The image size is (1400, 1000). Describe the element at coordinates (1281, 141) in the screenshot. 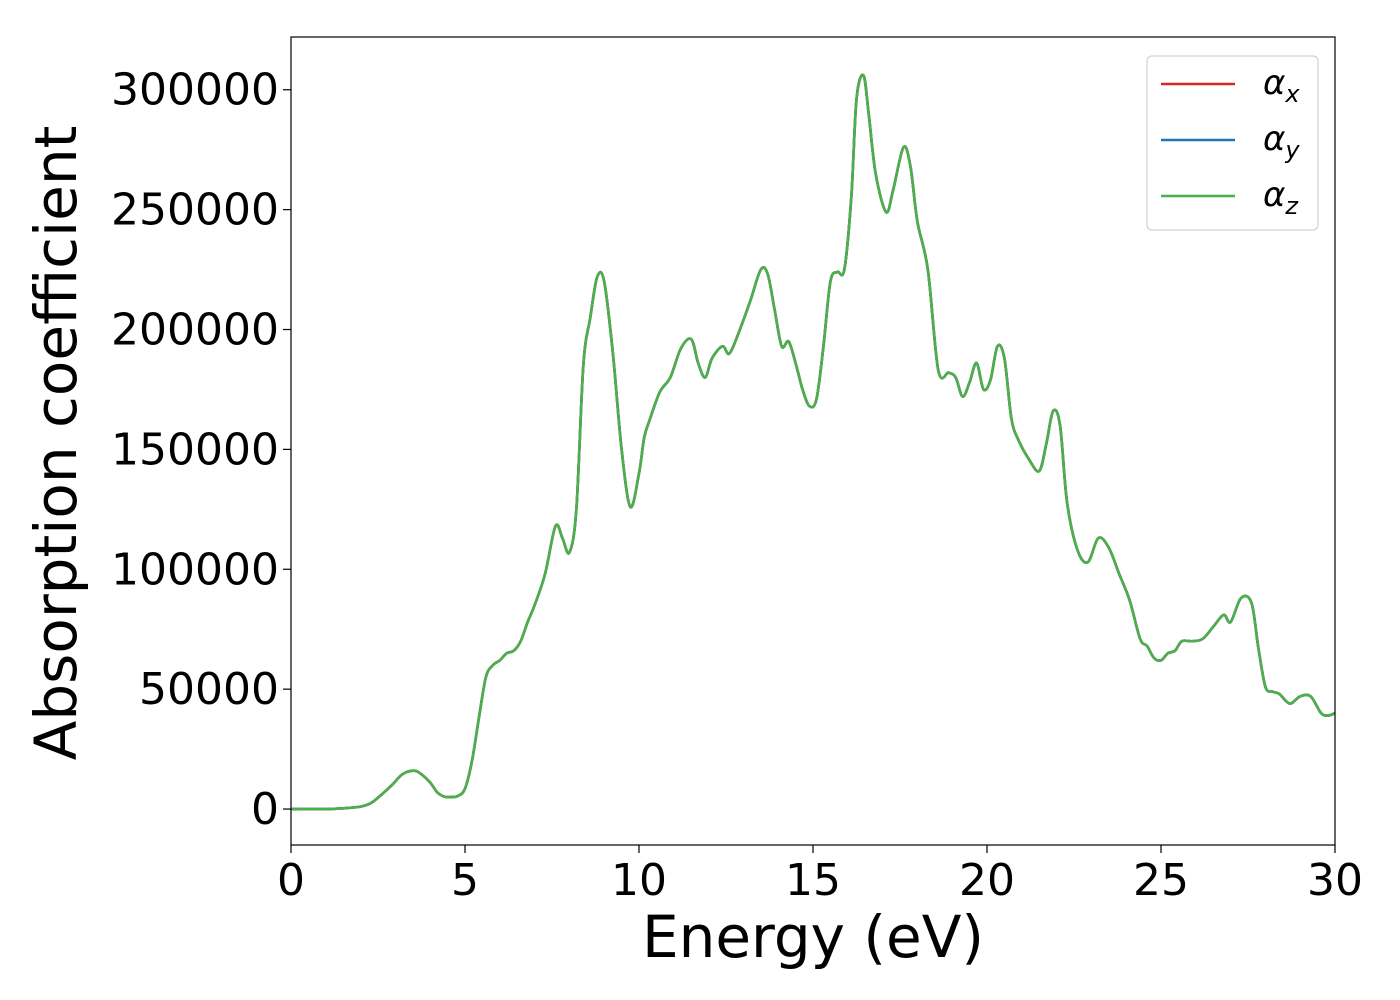

I see `legend-label-y: αy` at that location.